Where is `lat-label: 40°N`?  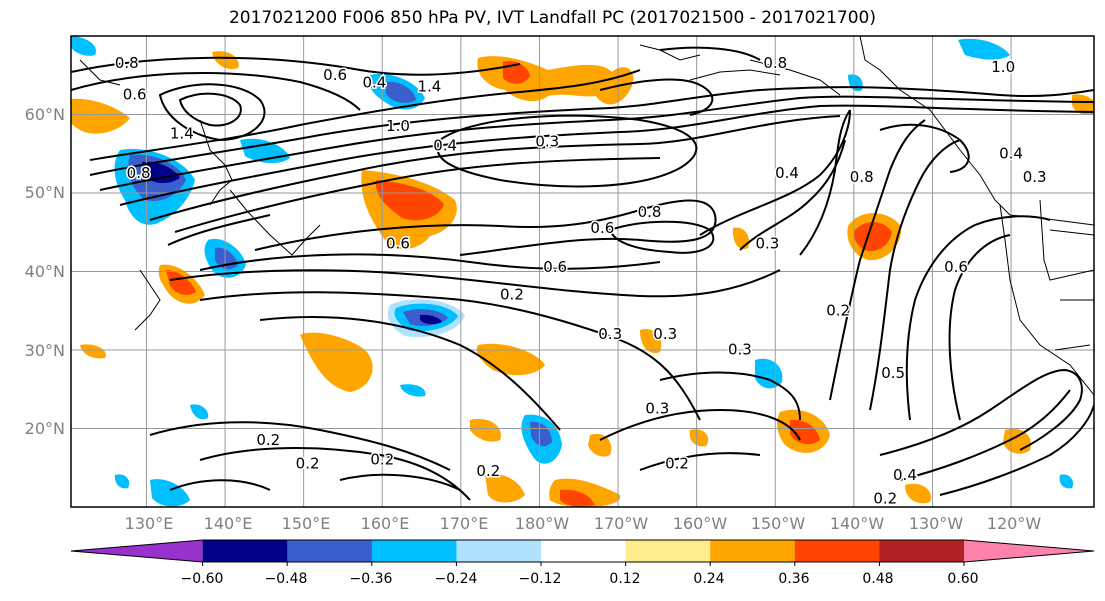 lat-label: 40°N is located at coordinates (44, 271).